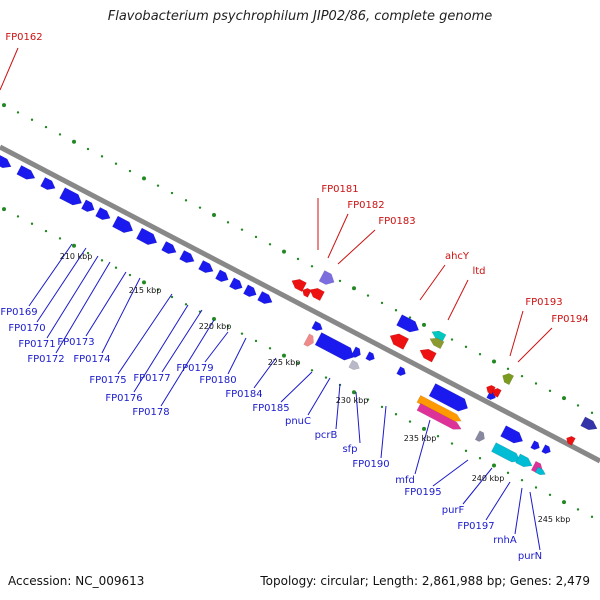  What do you see at coordinates (457, 256) in the screenshot?
I see `gene-label: ahcY` at bounding box center [457, 256].